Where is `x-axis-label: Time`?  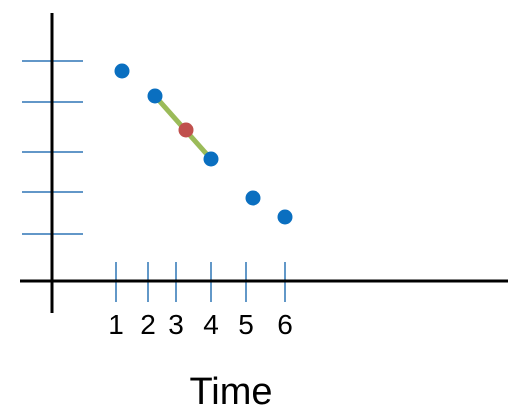 x-axis-label: Time is located at coordinates (230, 392).